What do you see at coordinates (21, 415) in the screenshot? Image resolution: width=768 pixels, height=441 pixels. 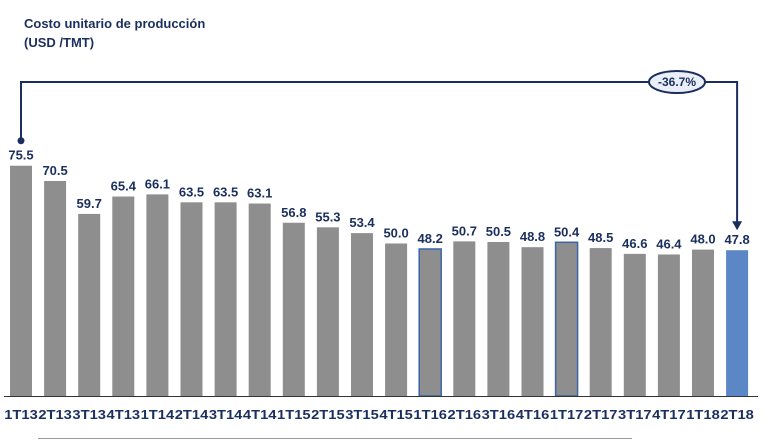 I see `x-tick-label: 1T13` at bounding box center [21, 415].